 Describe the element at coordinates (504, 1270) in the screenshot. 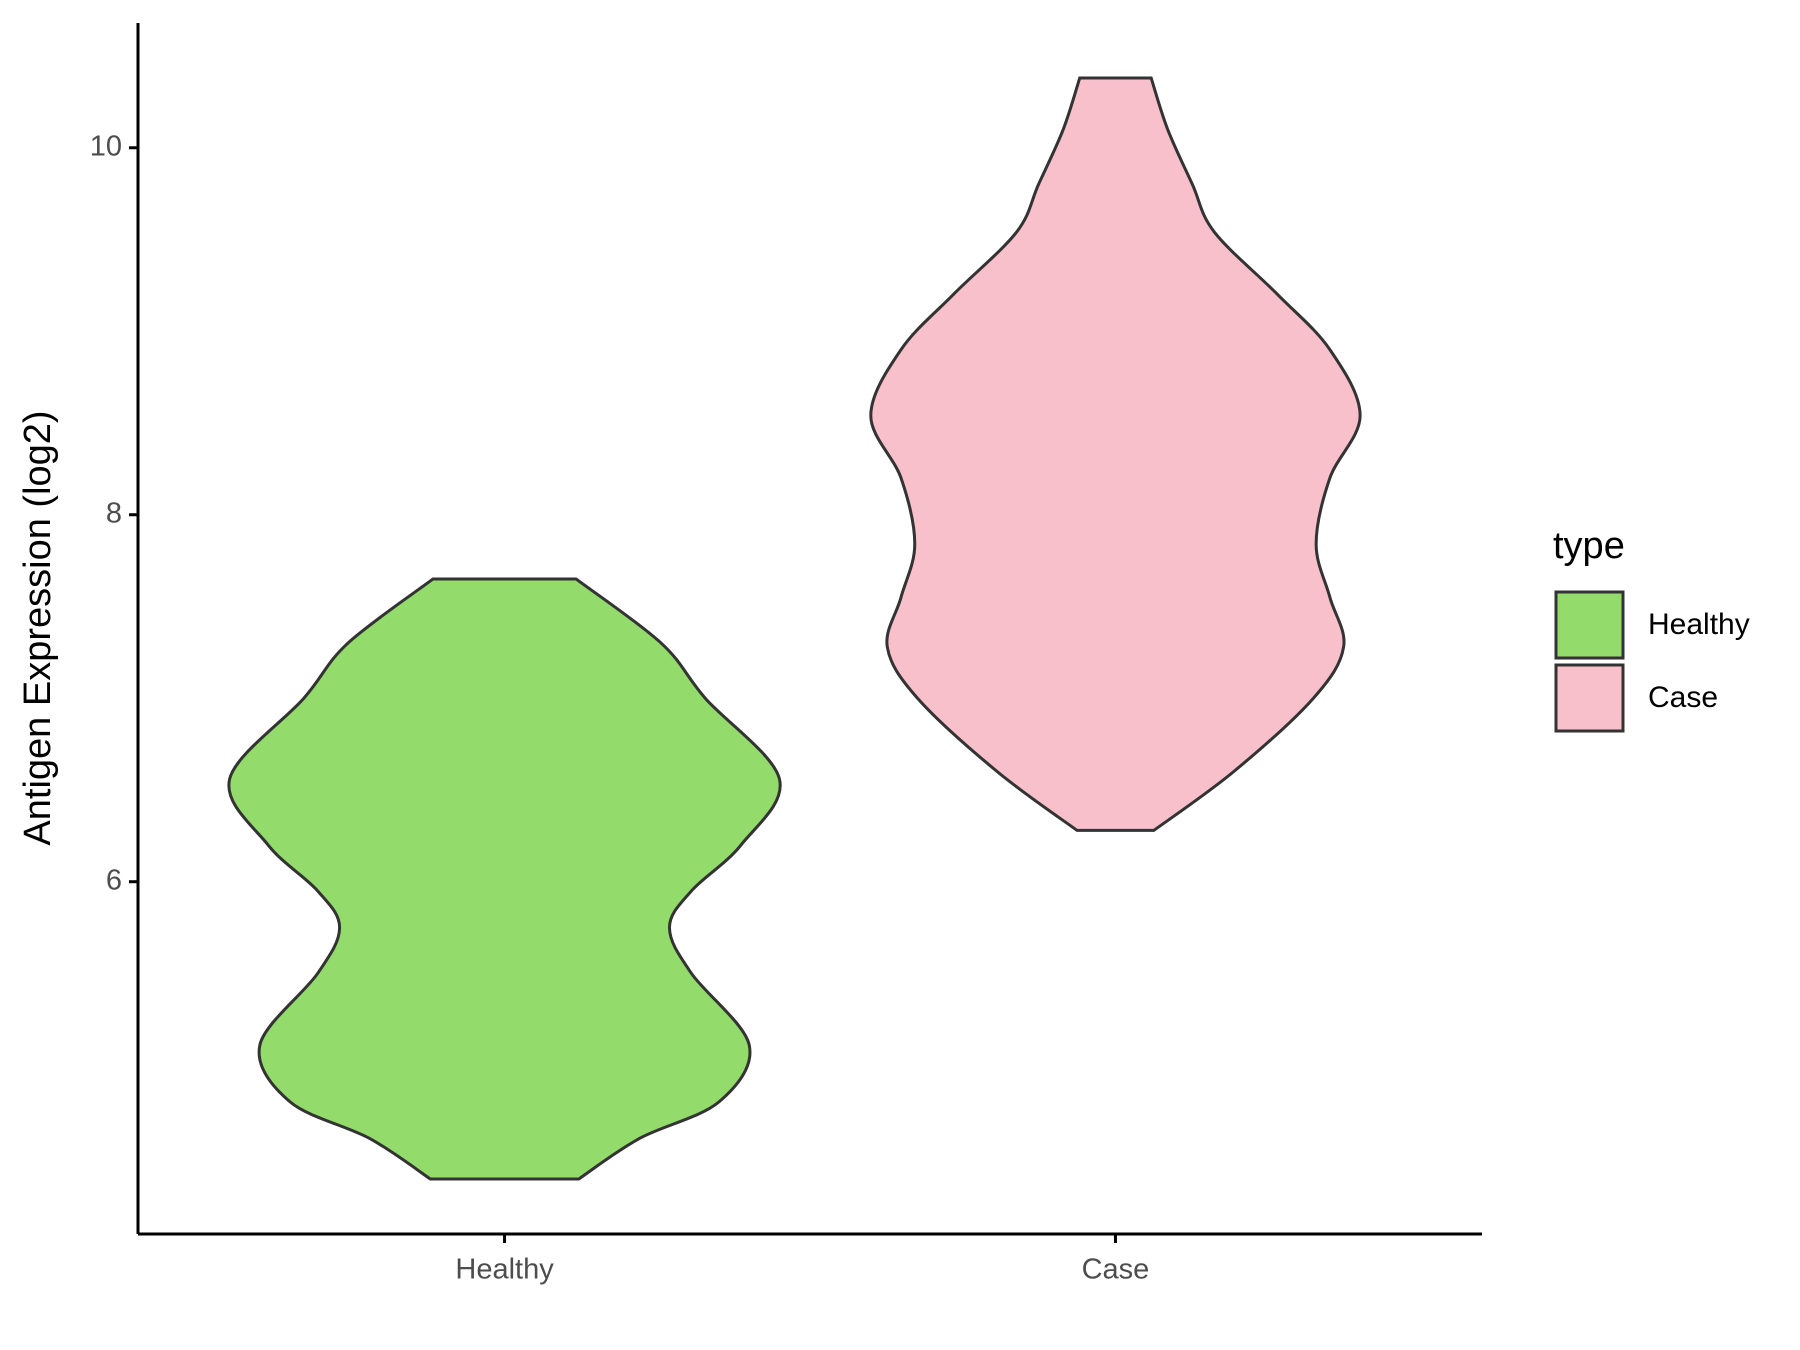

I see `x-tick-label: Healthy` at that location.